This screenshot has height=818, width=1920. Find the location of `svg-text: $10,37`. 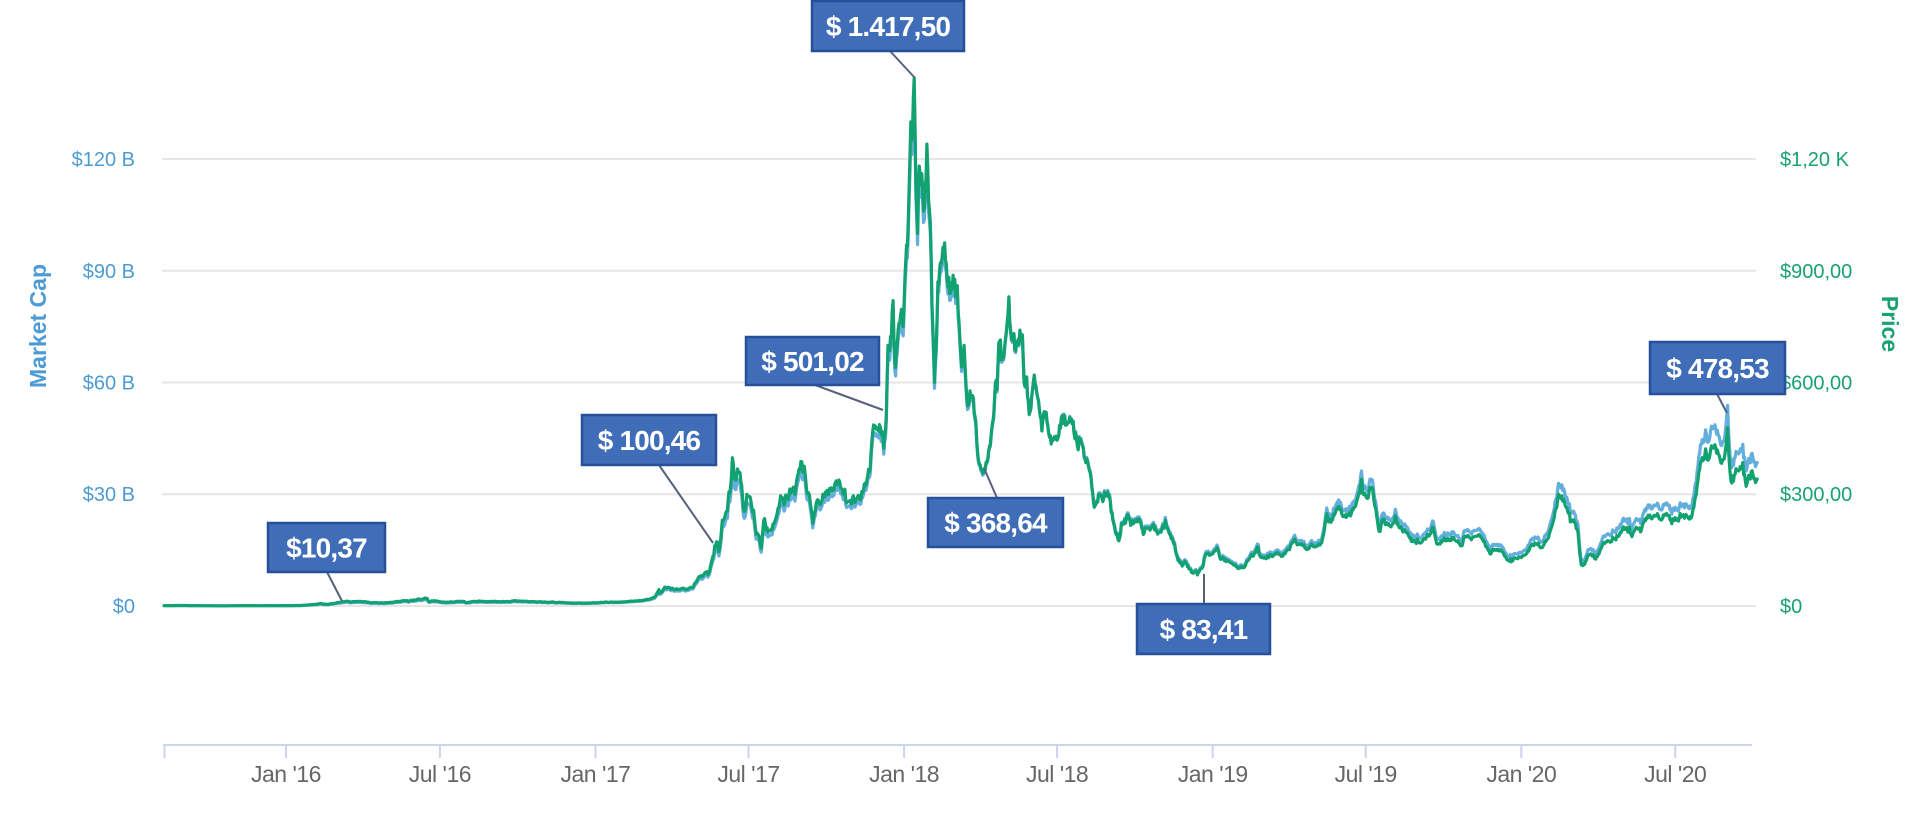

svg-text: $10,37 is located at coordinates (326, 548).